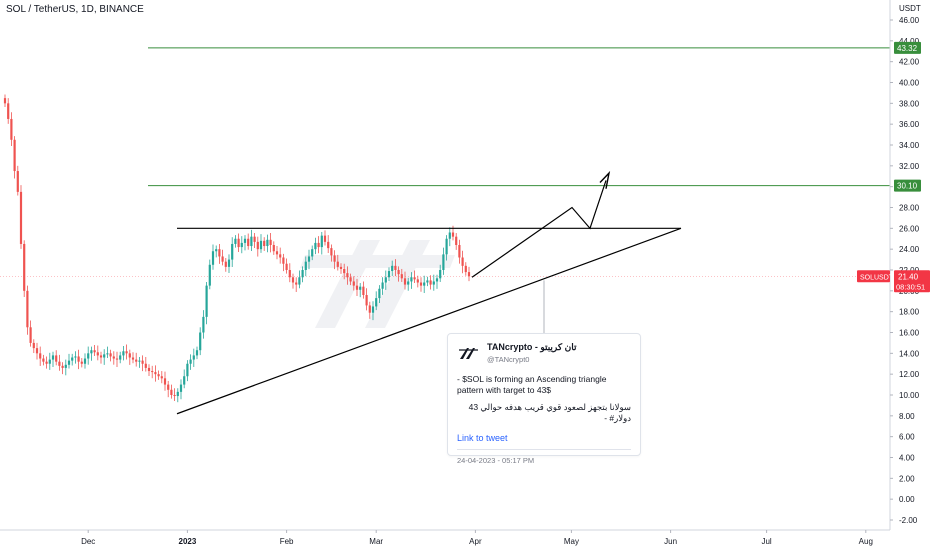 The image size is (932, 550). What do you see at coordinates (877, 277) in the screenshot?
I see `symbol-tag-label: SOLUSDT` at bounding box center [877, 277].